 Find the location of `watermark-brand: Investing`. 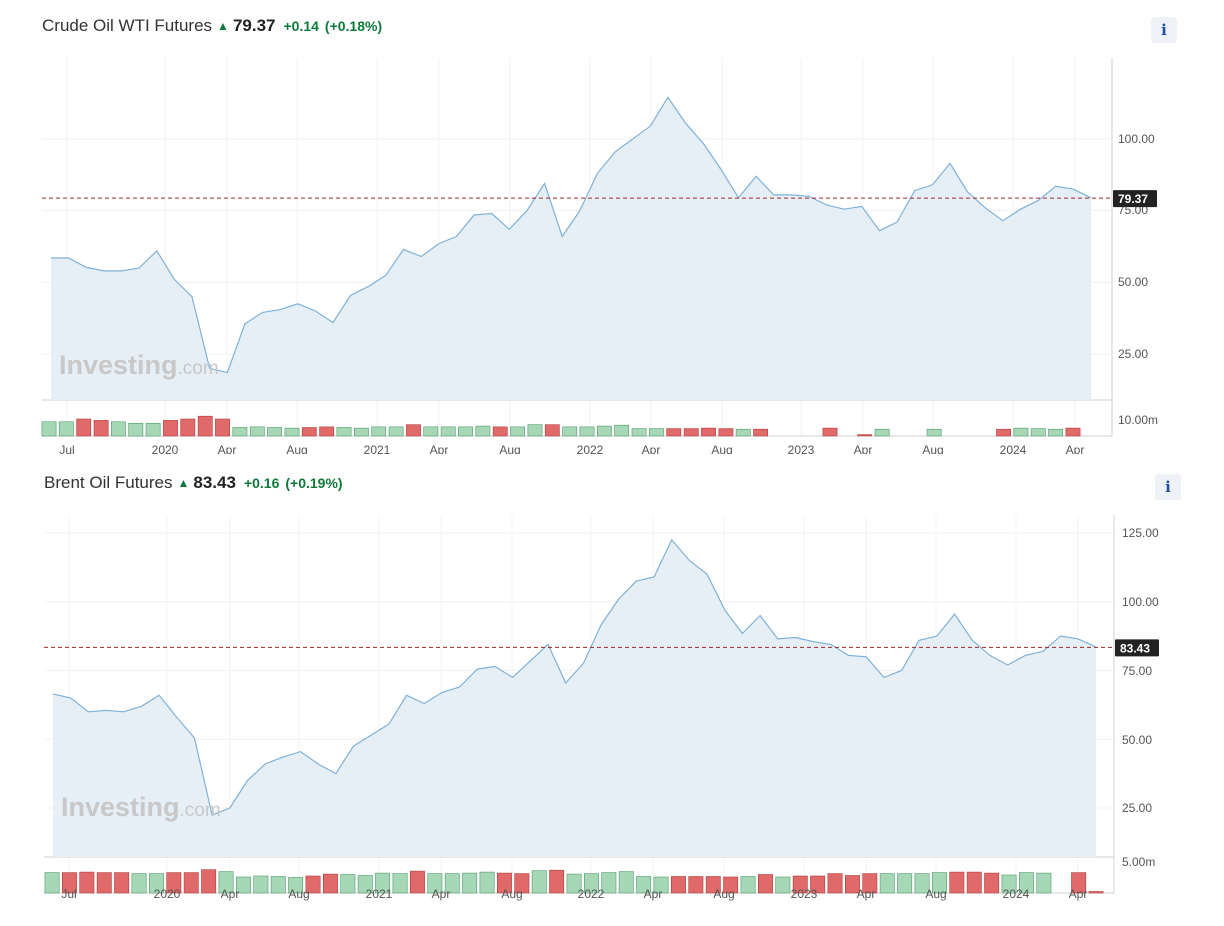

watermark-brand: Investing is located at coordinates (118, 365).